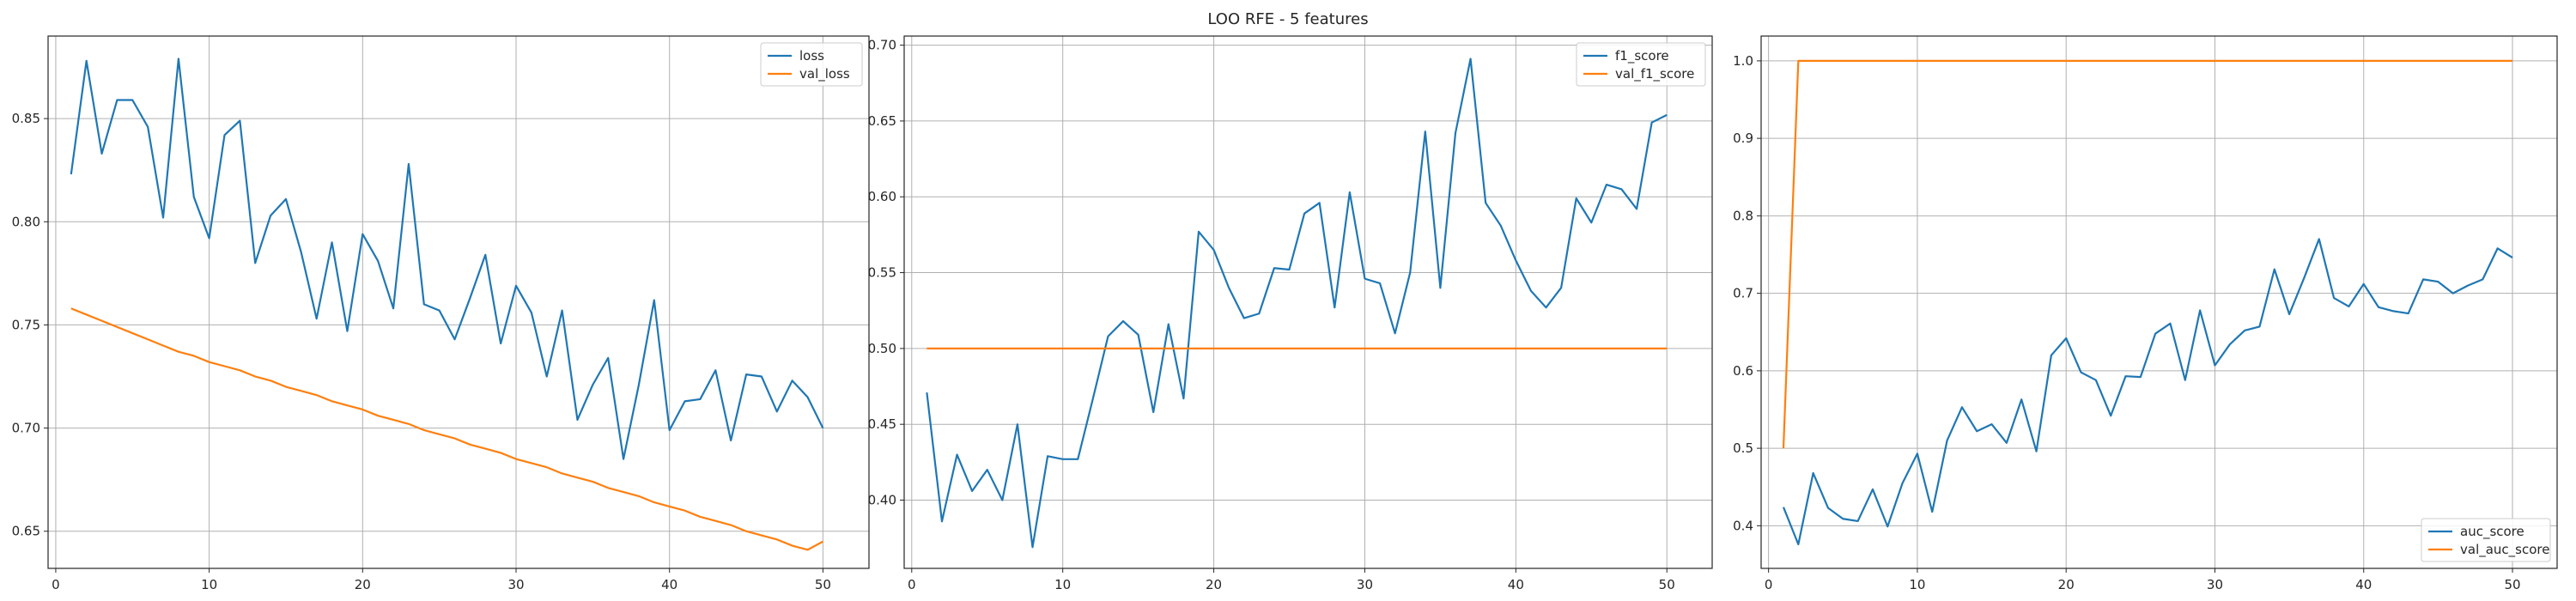 The width and height of the screenshot is (2576, 601). What do you see at coordinates (1743, 448) in the screenshot?
I see `y-tick-label: 0.5` at bounding box center [1743, 448].